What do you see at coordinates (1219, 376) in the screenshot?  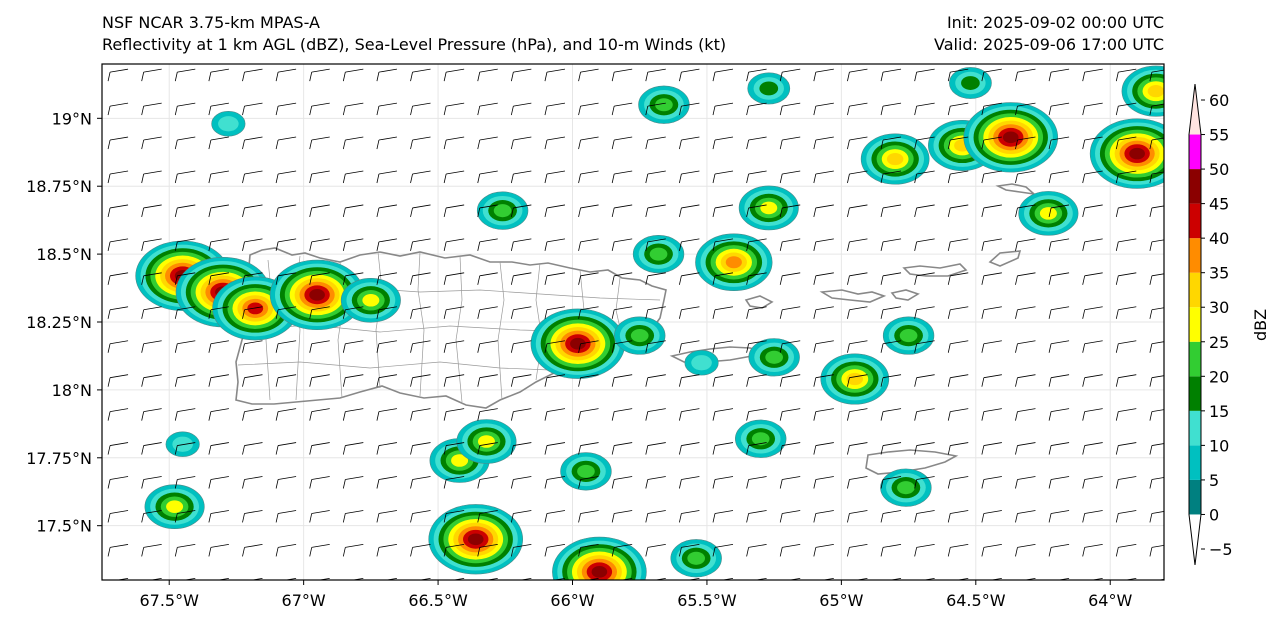 I see `colorbar-tick-label: 20` at bounding box center [1219, 376].